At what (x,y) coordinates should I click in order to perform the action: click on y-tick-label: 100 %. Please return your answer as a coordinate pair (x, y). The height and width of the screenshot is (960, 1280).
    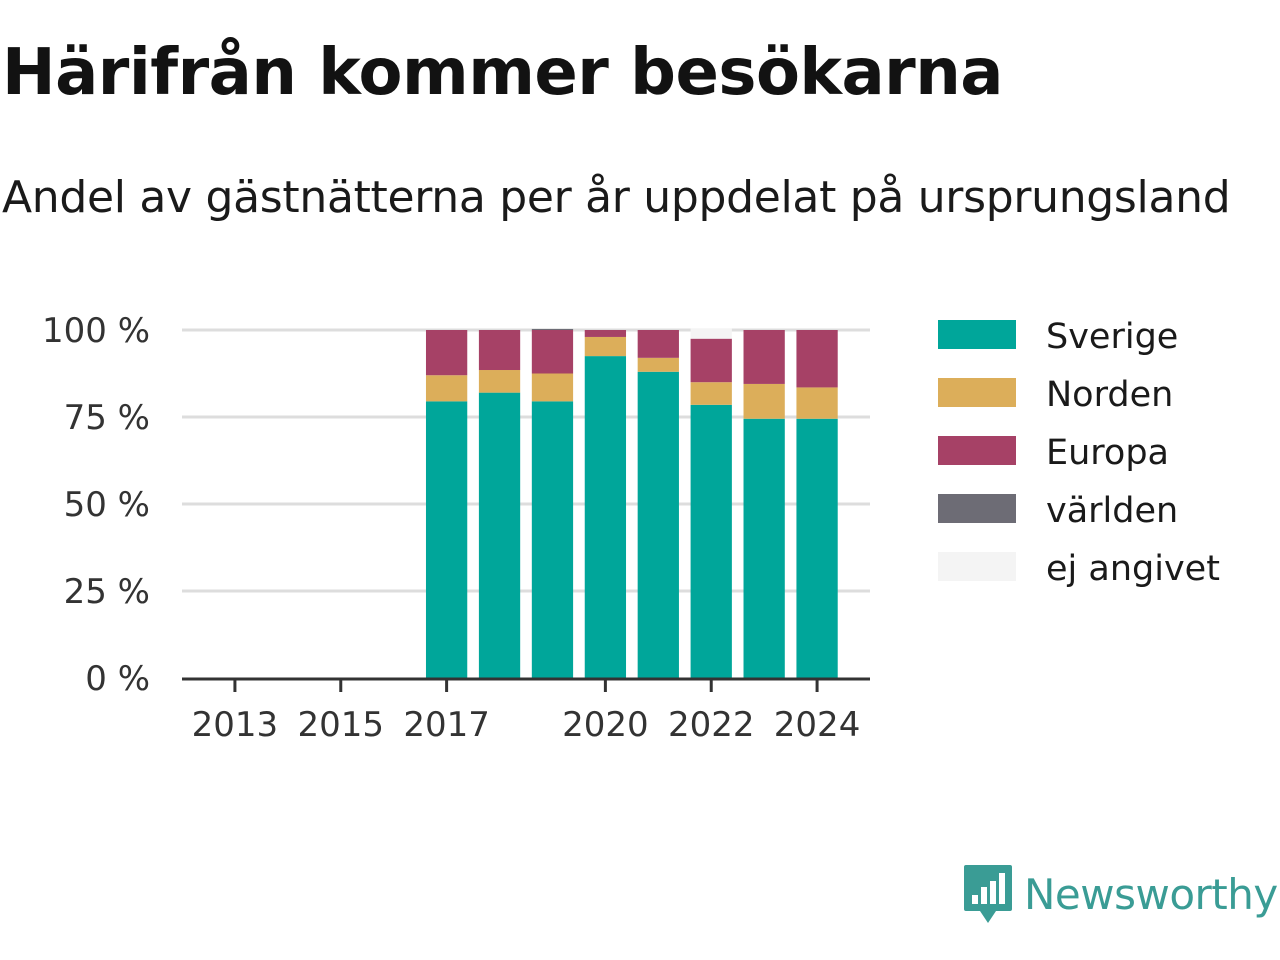
    Looking at the image, I should click on (96, 331).